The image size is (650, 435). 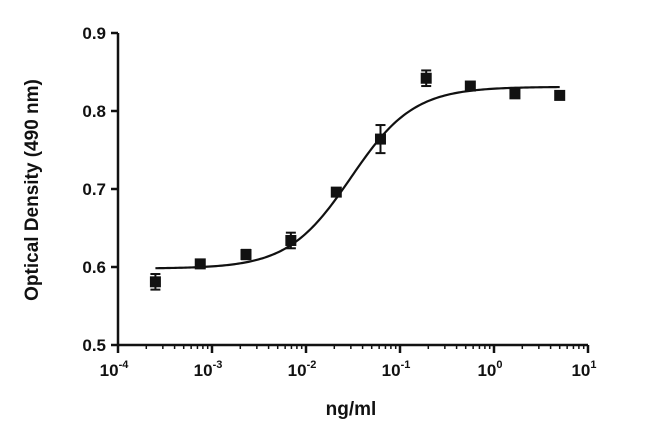 I want to click on x-tick-label: 10⁻³, so click(x=208, y=369).